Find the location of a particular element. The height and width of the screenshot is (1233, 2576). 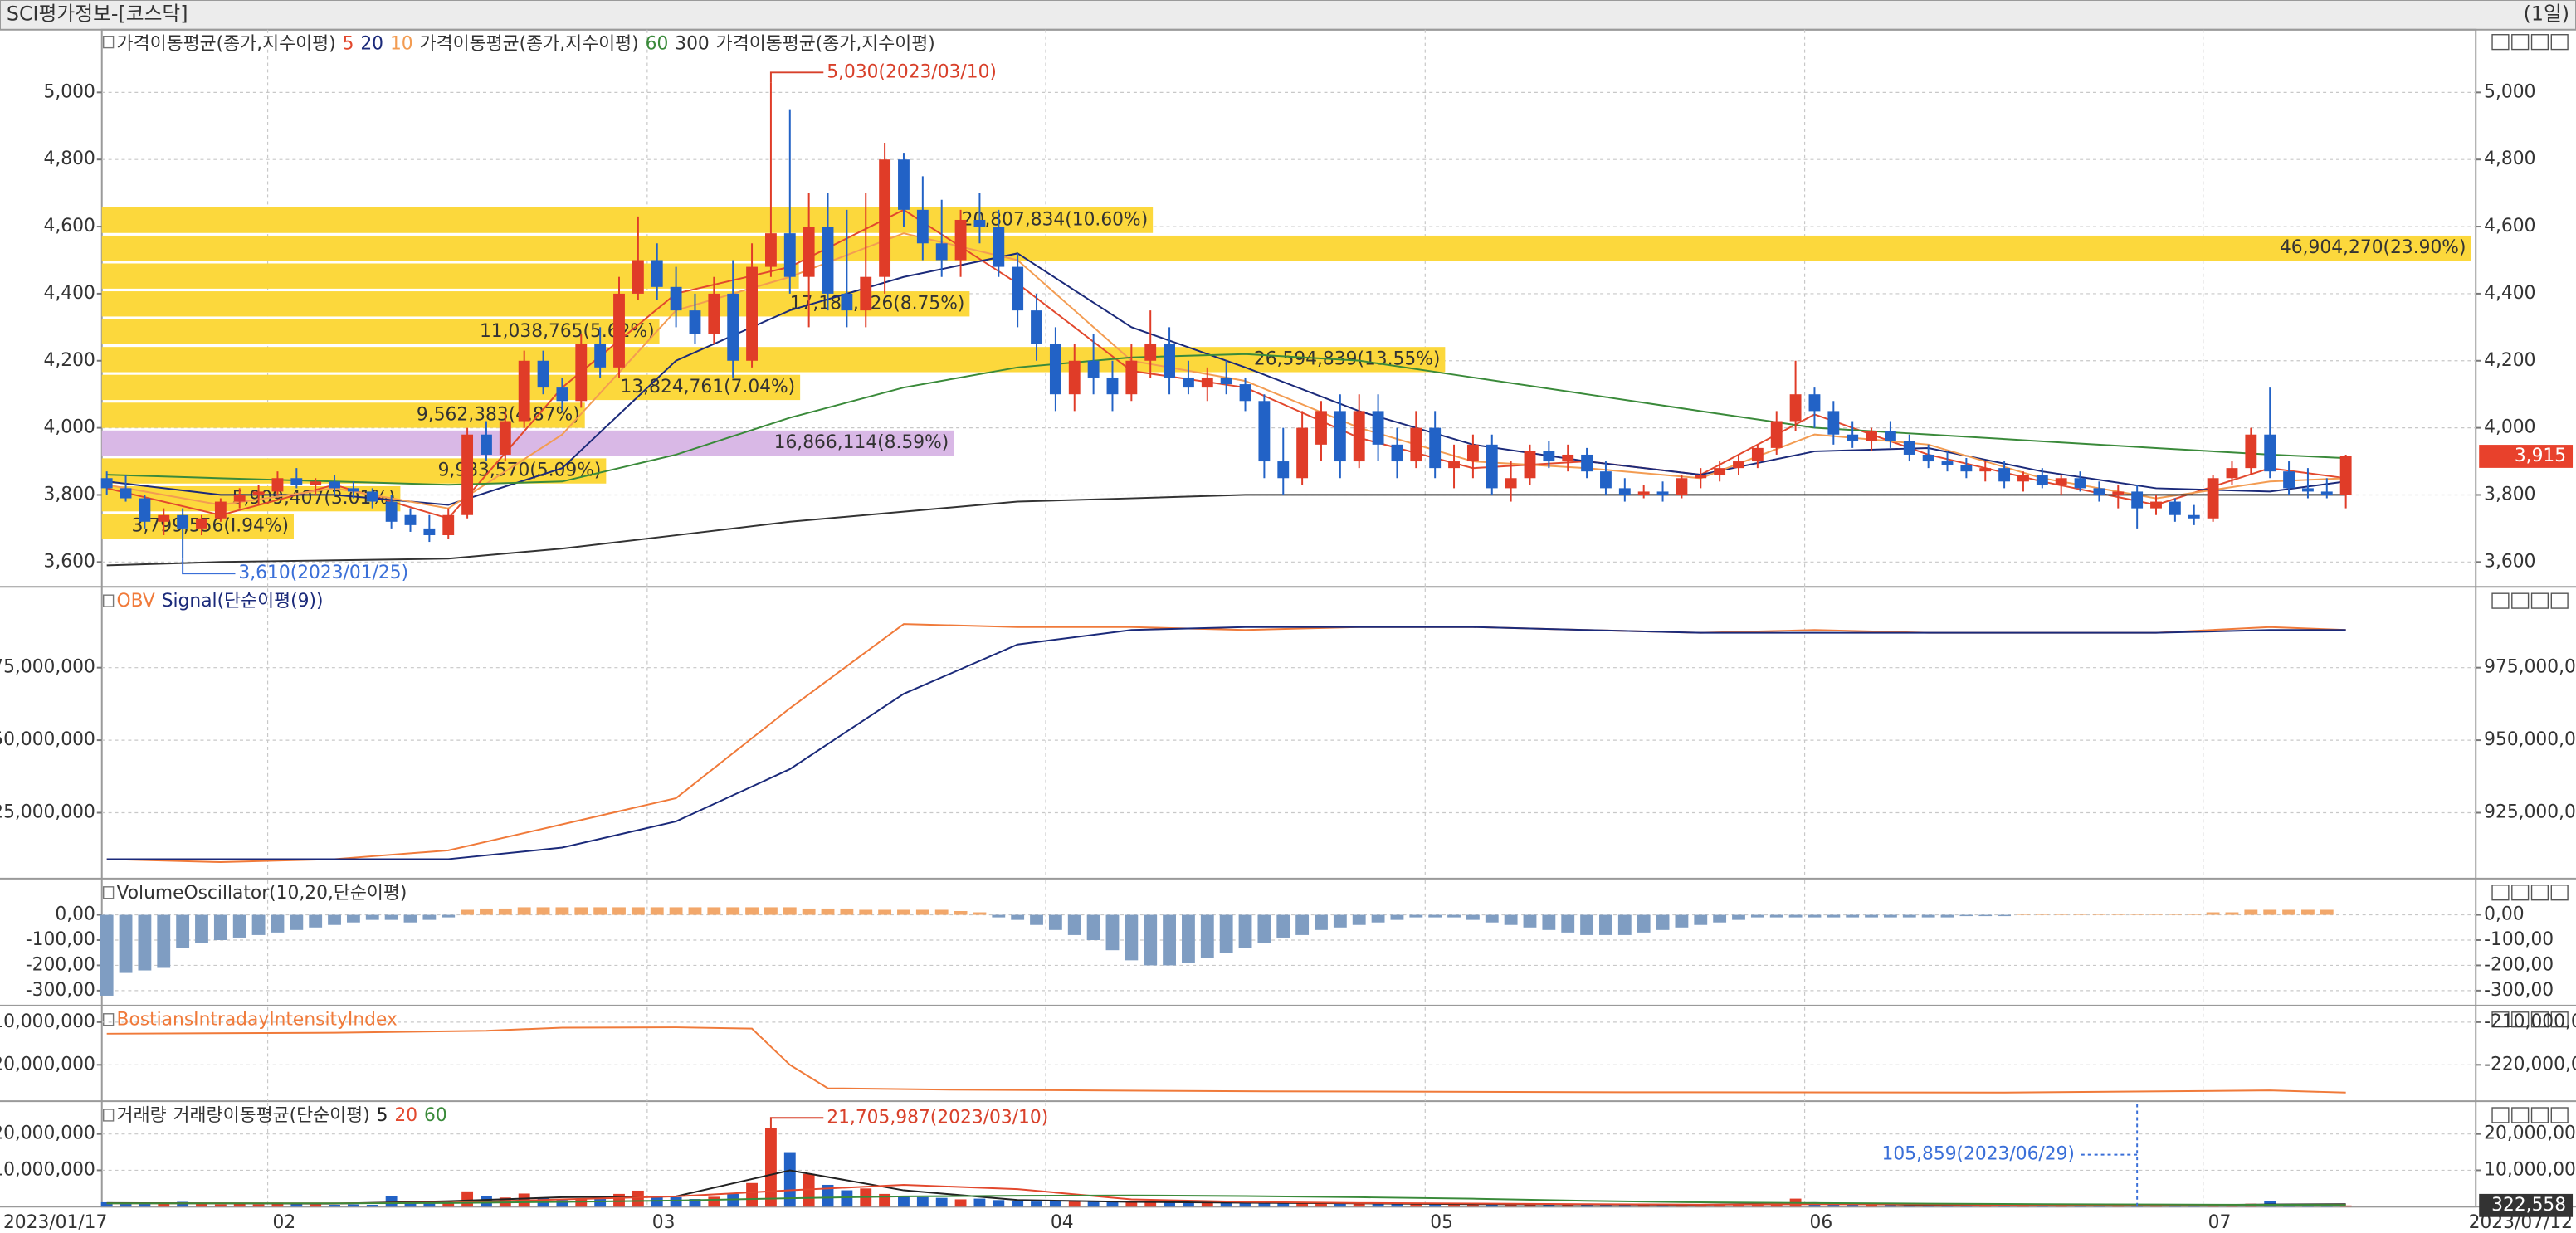

annotation: 105,859(2023/06/29) is located at coordinates (1979, 1154).